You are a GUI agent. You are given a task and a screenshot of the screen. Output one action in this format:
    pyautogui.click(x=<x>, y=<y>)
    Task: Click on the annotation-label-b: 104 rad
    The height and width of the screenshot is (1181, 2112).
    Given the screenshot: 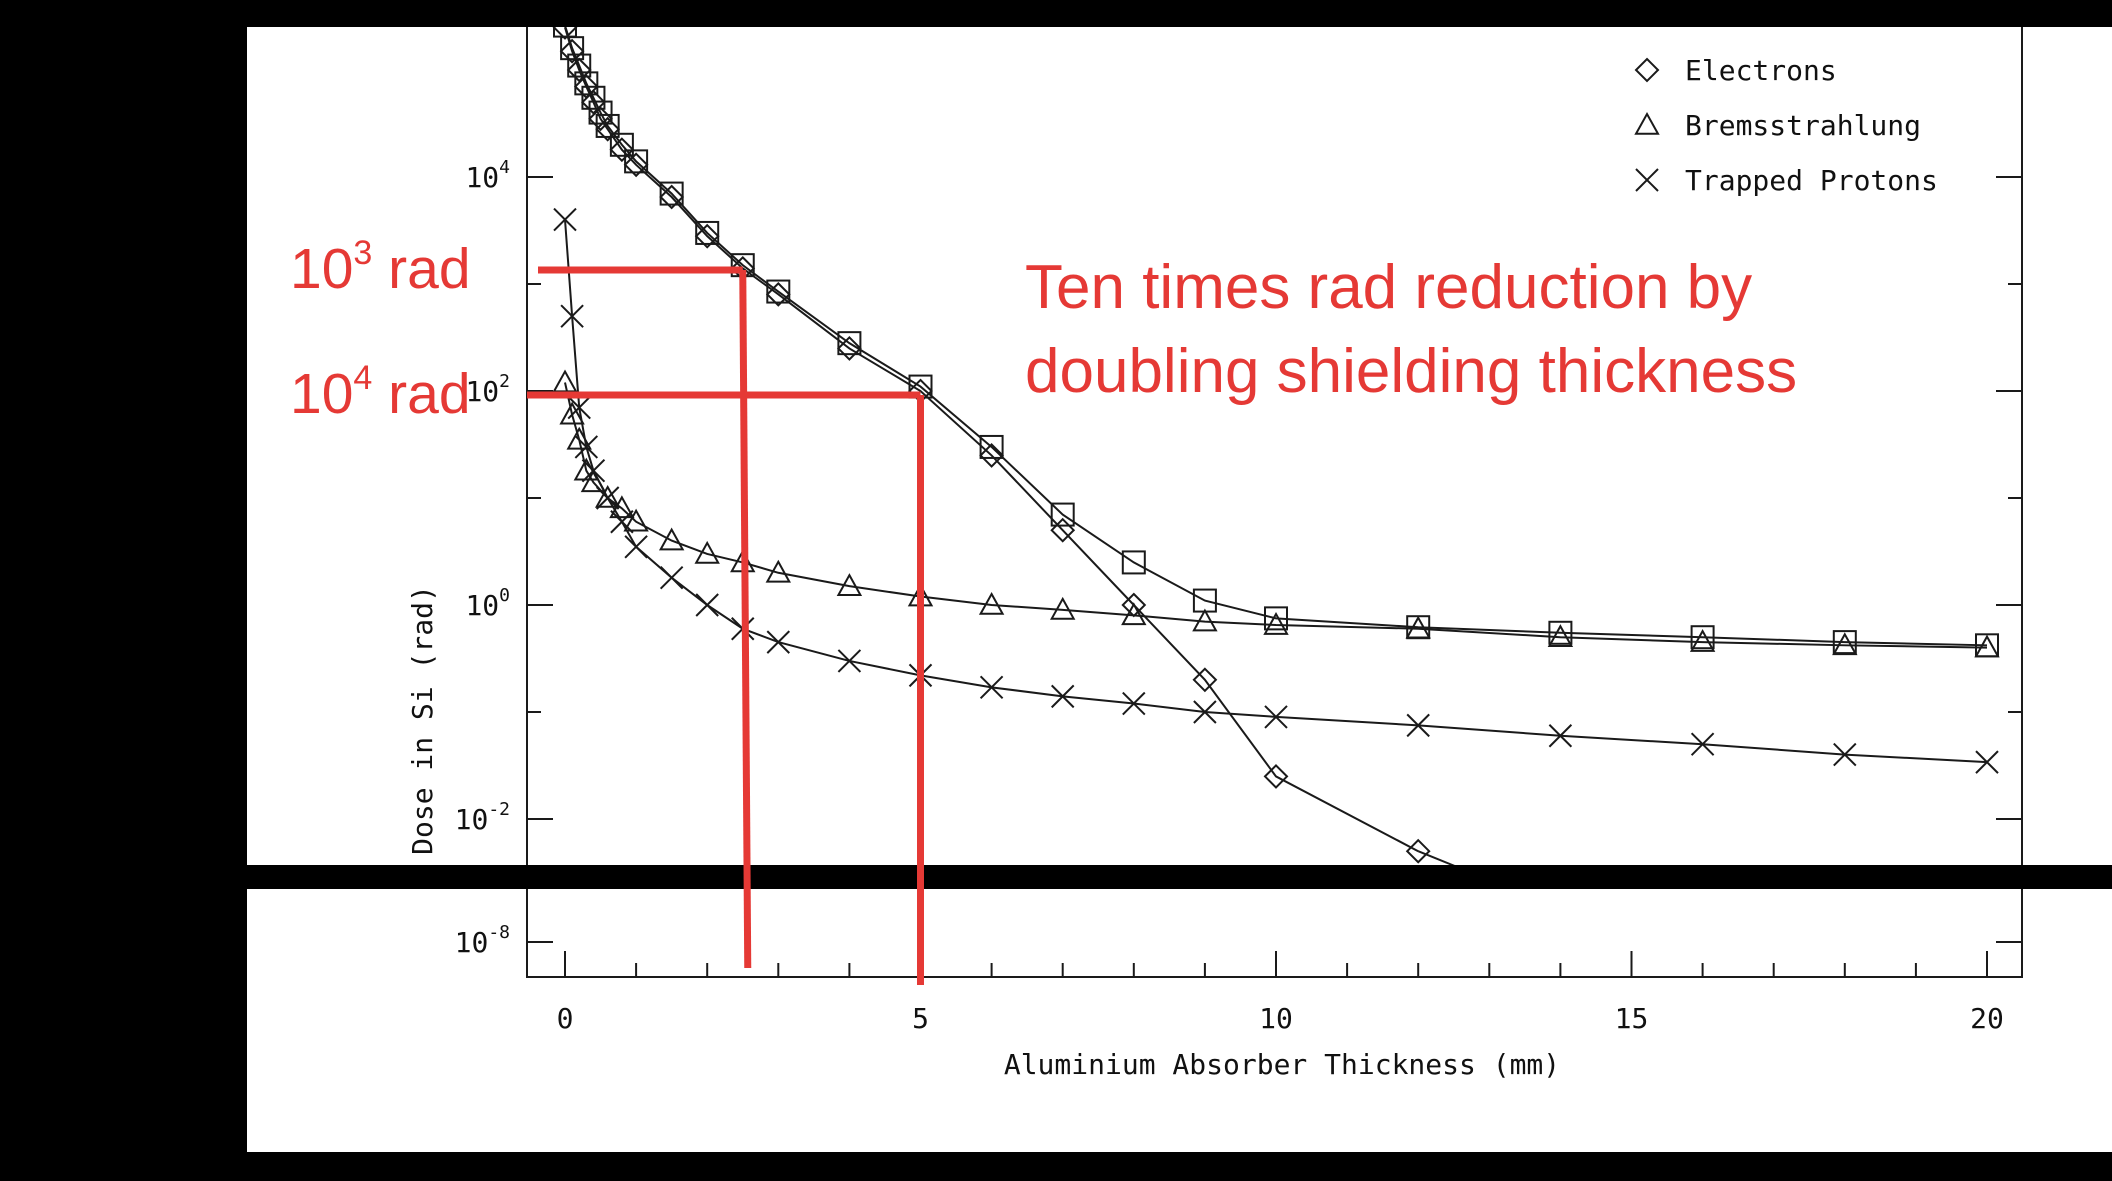 What is the action you would take?
    pyautogui.click(x=380, y=392)
    